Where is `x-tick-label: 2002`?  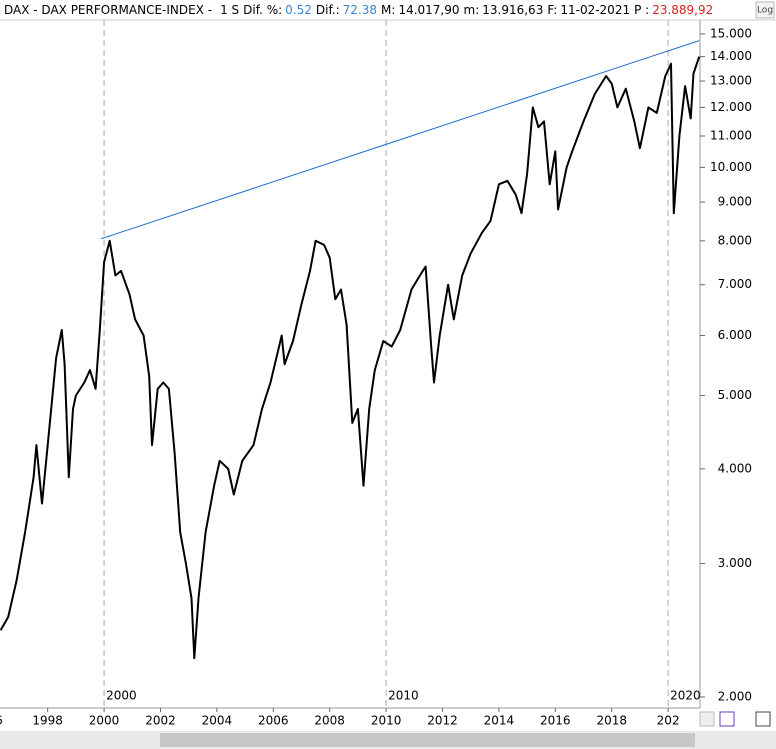 x-tick-label: 2002 is located at coordinates (160, 721).